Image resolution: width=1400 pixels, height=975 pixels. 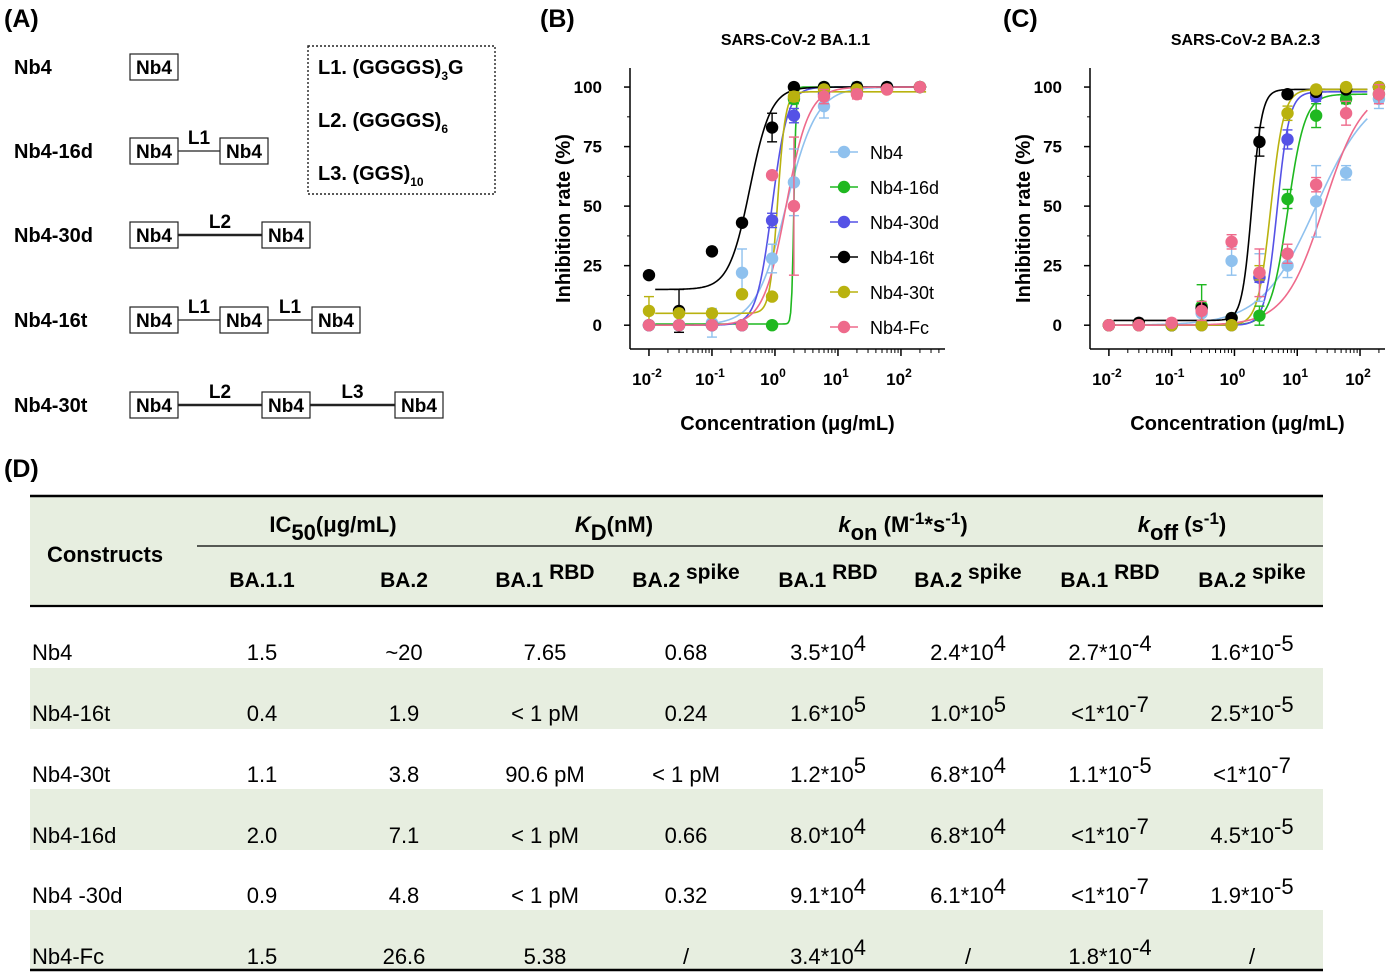 I want to click on legend-label: Nb4-30t, so click(x=902, y=293).